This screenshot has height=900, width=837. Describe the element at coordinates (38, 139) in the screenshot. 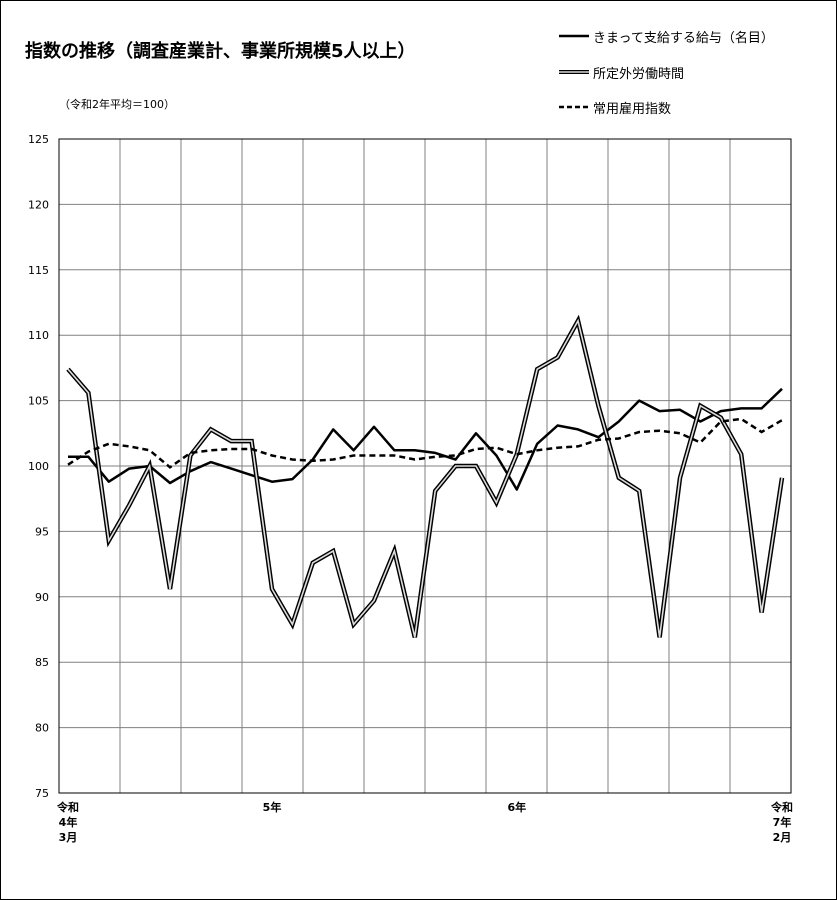

I see `y-tick-label: 125` at that location.